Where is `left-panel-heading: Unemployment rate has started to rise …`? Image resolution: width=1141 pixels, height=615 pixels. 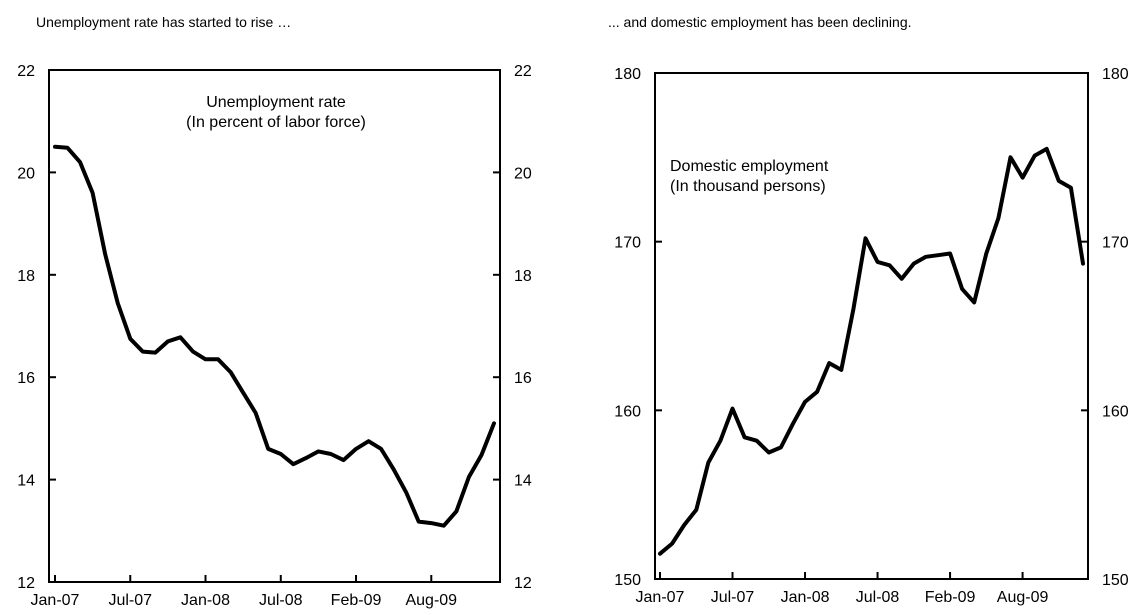
left-panel-heading: Unemployment rate has started to rise … is located at coordinates (164, 22).